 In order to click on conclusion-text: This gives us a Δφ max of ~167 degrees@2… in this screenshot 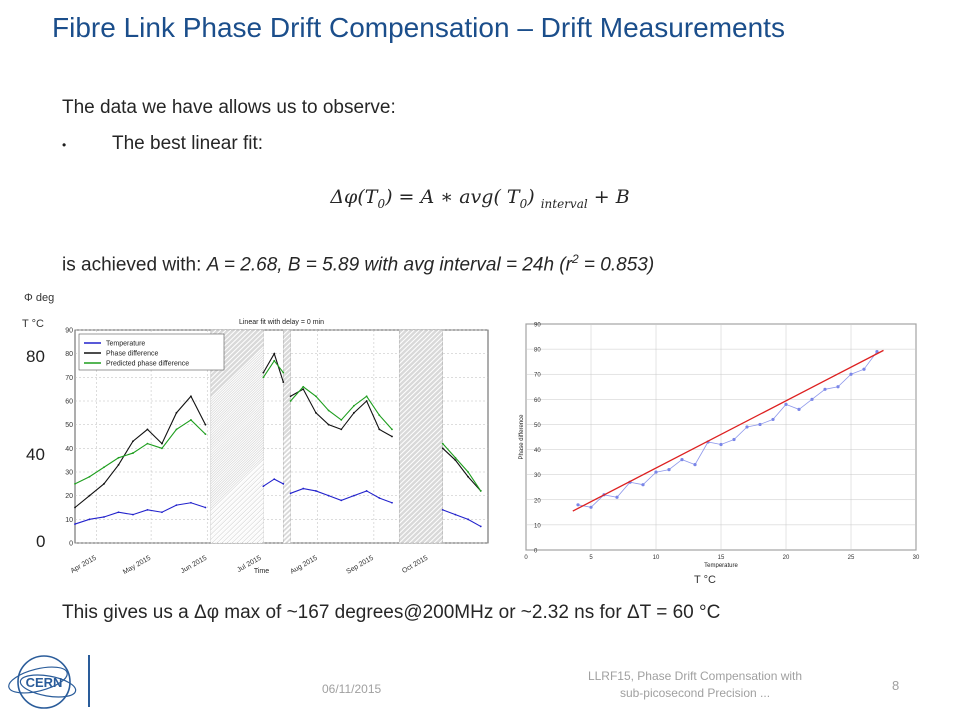, I will do `click(391, 612)`.